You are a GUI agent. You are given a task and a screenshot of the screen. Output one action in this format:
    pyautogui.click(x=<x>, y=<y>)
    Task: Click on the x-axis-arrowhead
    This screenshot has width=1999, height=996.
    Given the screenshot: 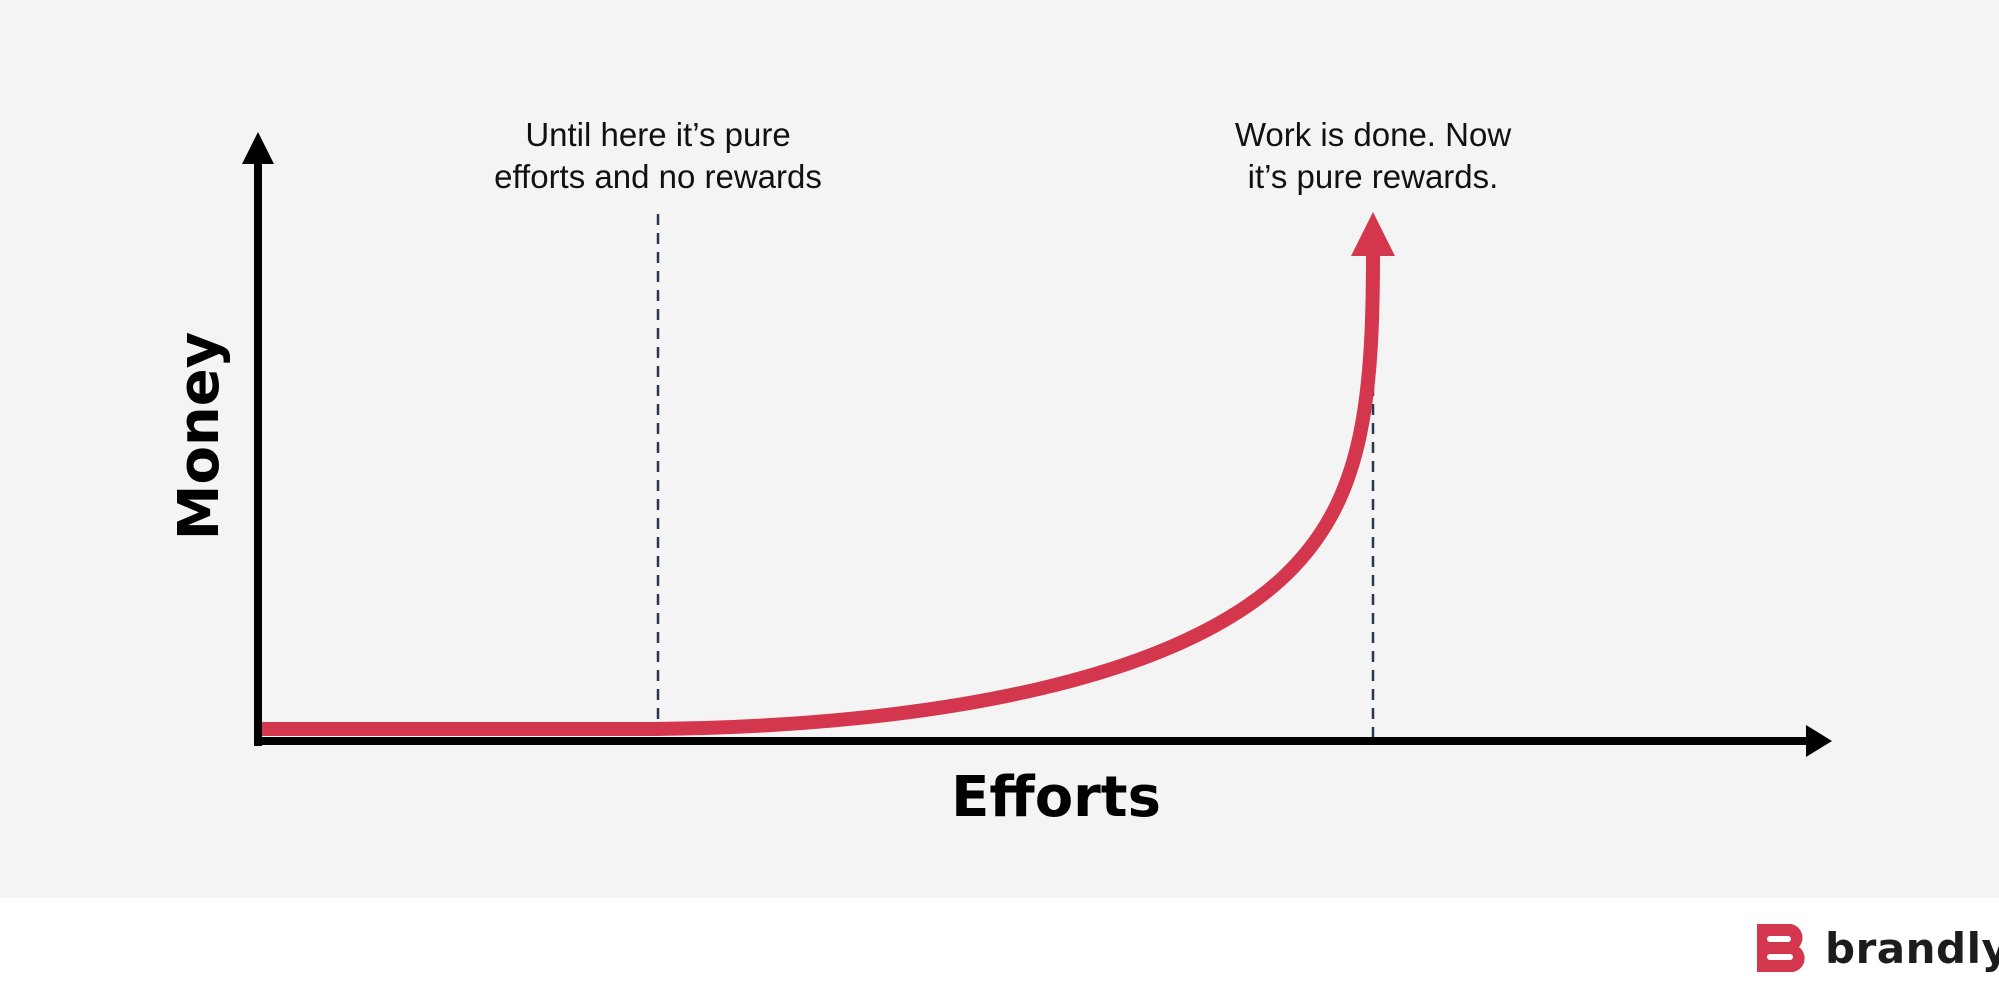 What is the action you would take?
    pyautogui.click(x=1819, y=741)
    